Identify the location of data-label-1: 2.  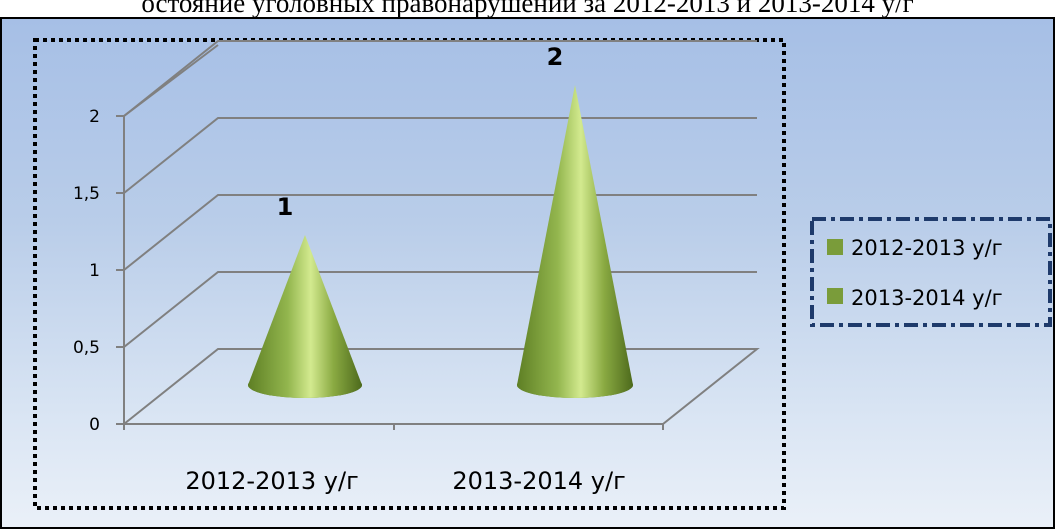
(555, 57).